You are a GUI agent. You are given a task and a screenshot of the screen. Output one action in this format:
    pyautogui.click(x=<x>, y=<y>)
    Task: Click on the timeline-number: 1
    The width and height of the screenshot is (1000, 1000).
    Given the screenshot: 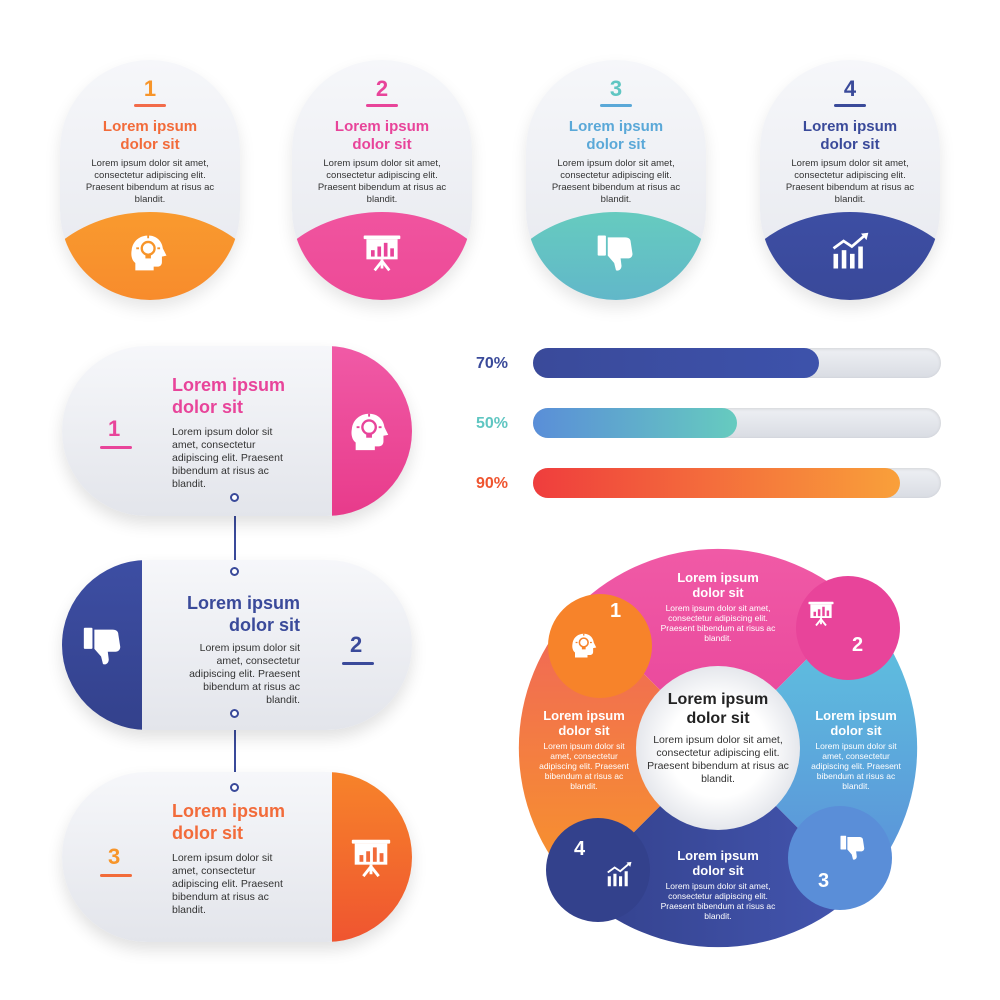 What is the action you would take?
    pyautogui.click(x=114, y=428)
    